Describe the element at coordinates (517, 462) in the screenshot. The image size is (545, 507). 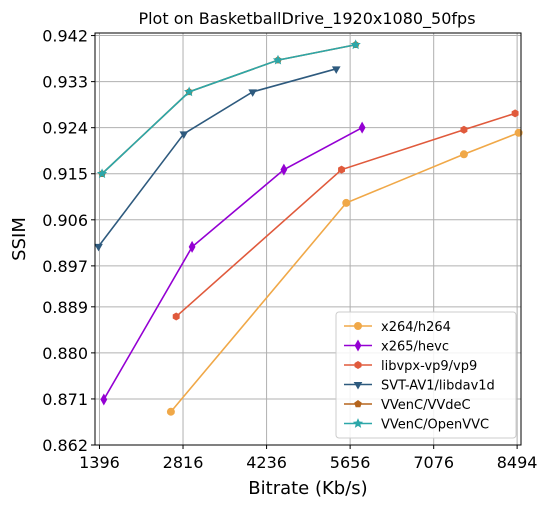
I see `x-tick-label: 8494` at that location.